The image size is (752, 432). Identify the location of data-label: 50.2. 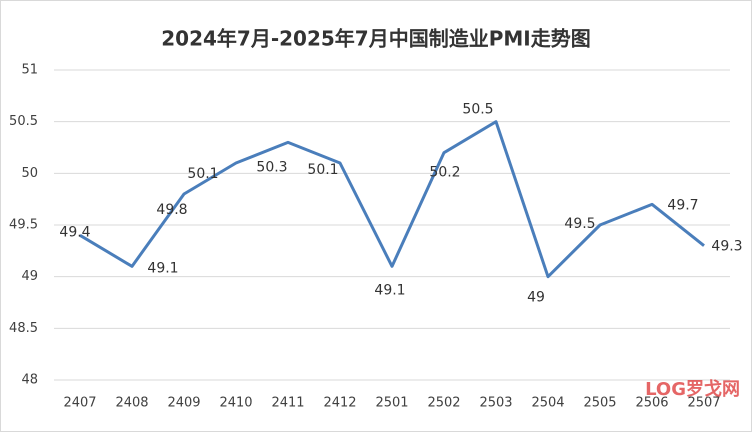
(444, 173).